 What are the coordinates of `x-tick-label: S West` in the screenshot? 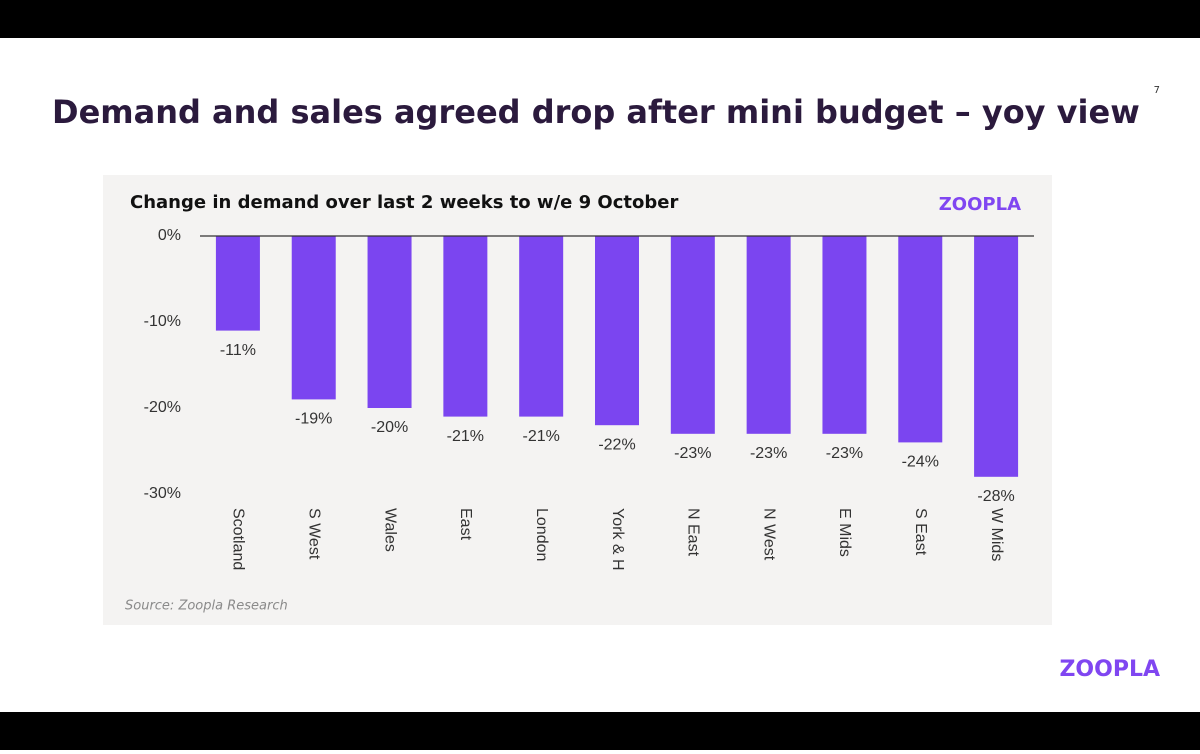 It's located at (313, 534).